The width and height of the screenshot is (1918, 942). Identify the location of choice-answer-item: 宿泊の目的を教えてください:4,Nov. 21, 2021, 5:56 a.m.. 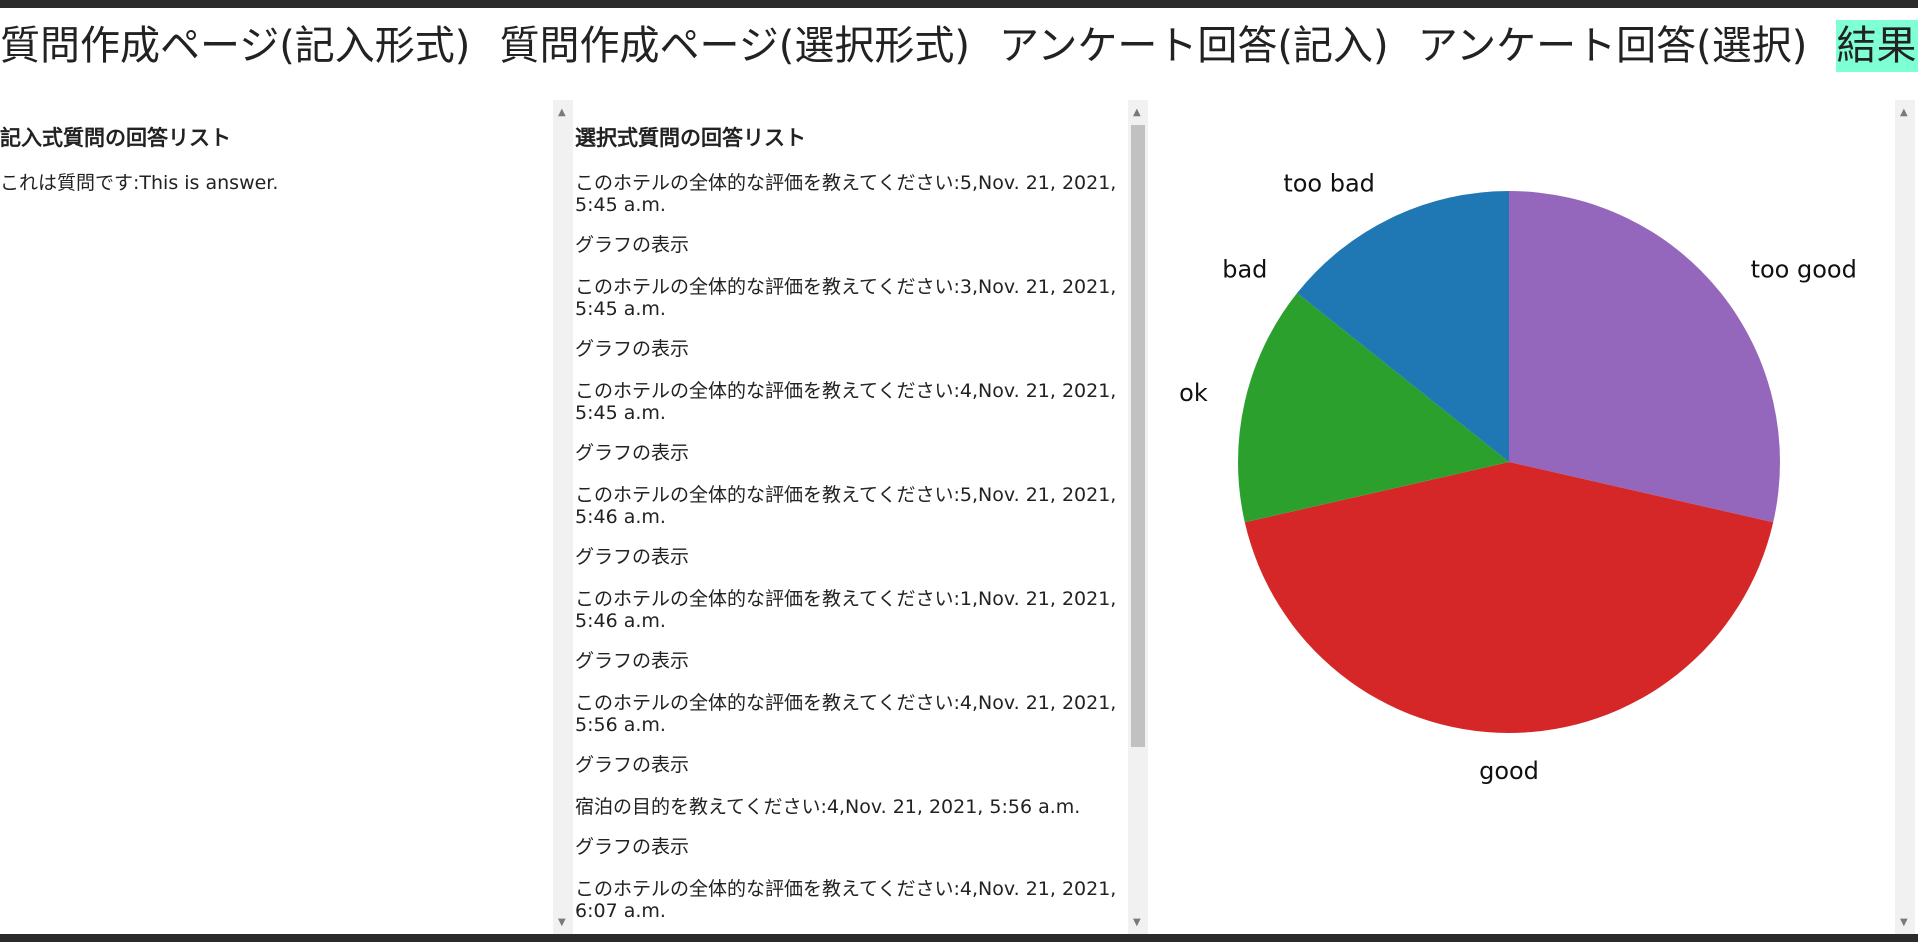
(828, 807).